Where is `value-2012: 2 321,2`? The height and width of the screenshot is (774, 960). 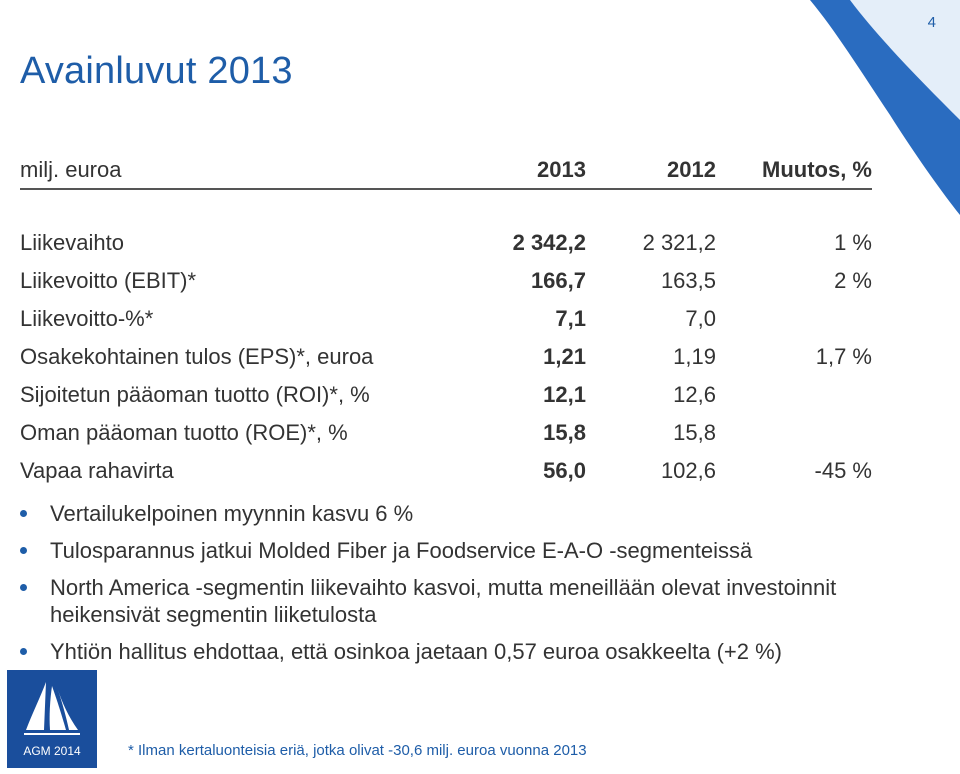 value-2012: 2 321,2 is located at coordinates (679, 242).